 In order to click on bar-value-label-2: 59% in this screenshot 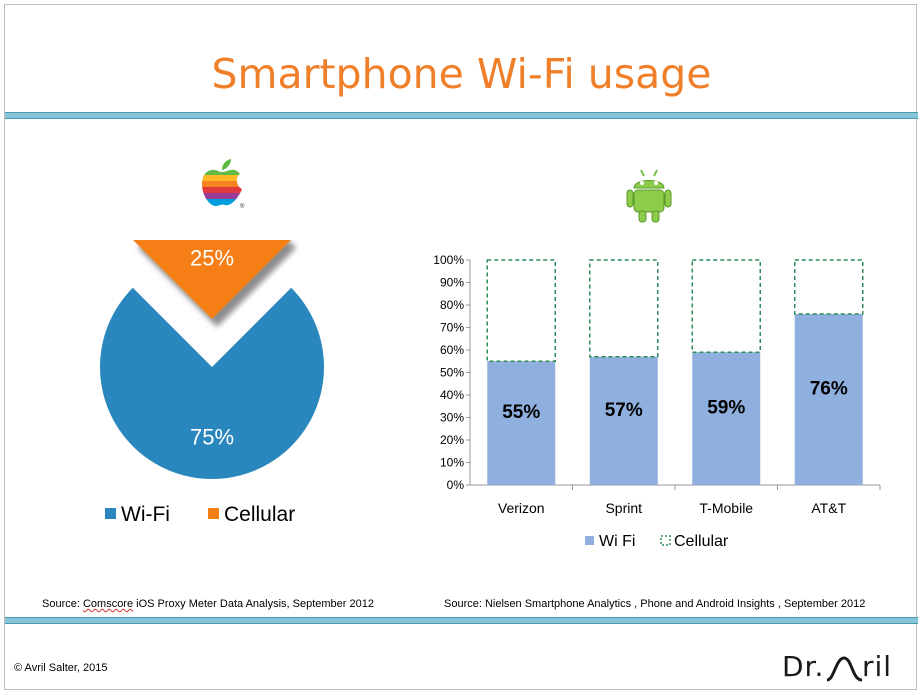, I will do `click(726, 408)`.